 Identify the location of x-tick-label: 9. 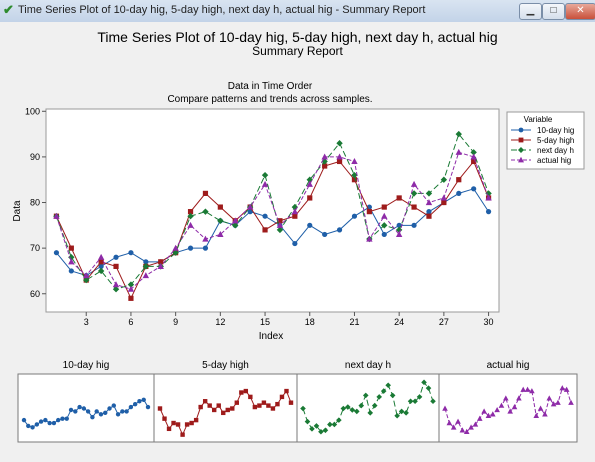
(175, 322).